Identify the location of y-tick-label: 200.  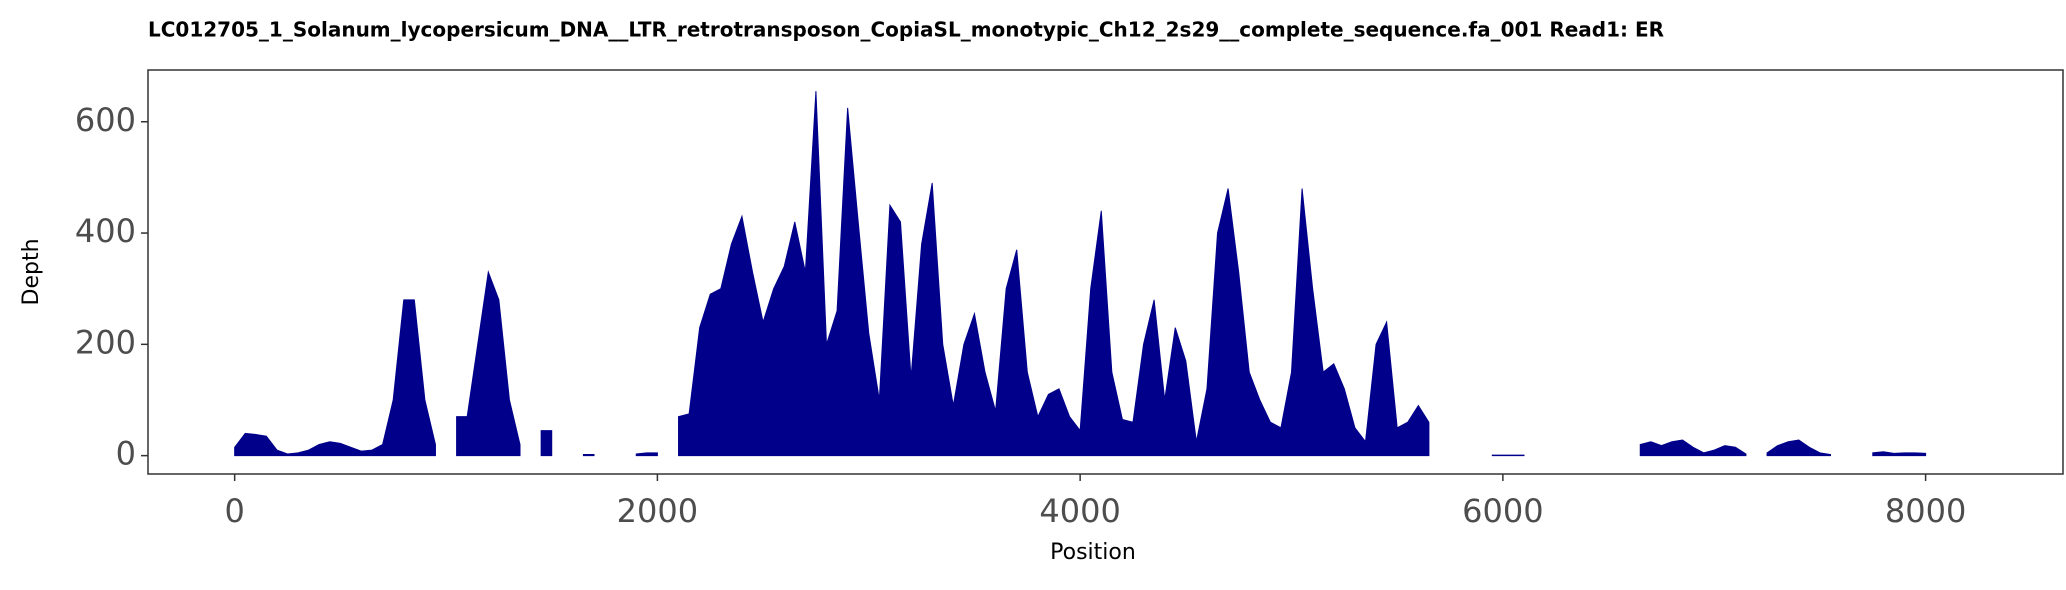
(105, 342).